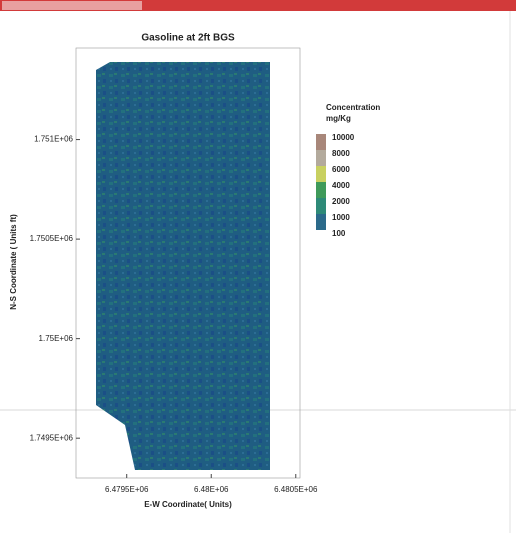 The height and width of the screenshot is (533, 516). What do you see at coordinates (72, 5) in the screenshot?
I see `window-tab` at bounding box center [72, 5].